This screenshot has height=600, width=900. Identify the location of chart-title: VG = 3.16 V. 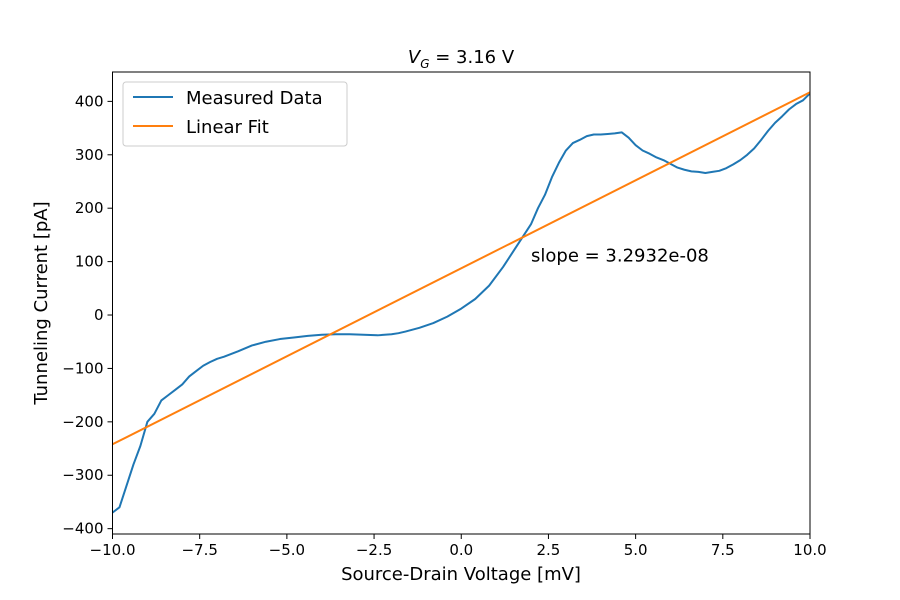
(461, 59).